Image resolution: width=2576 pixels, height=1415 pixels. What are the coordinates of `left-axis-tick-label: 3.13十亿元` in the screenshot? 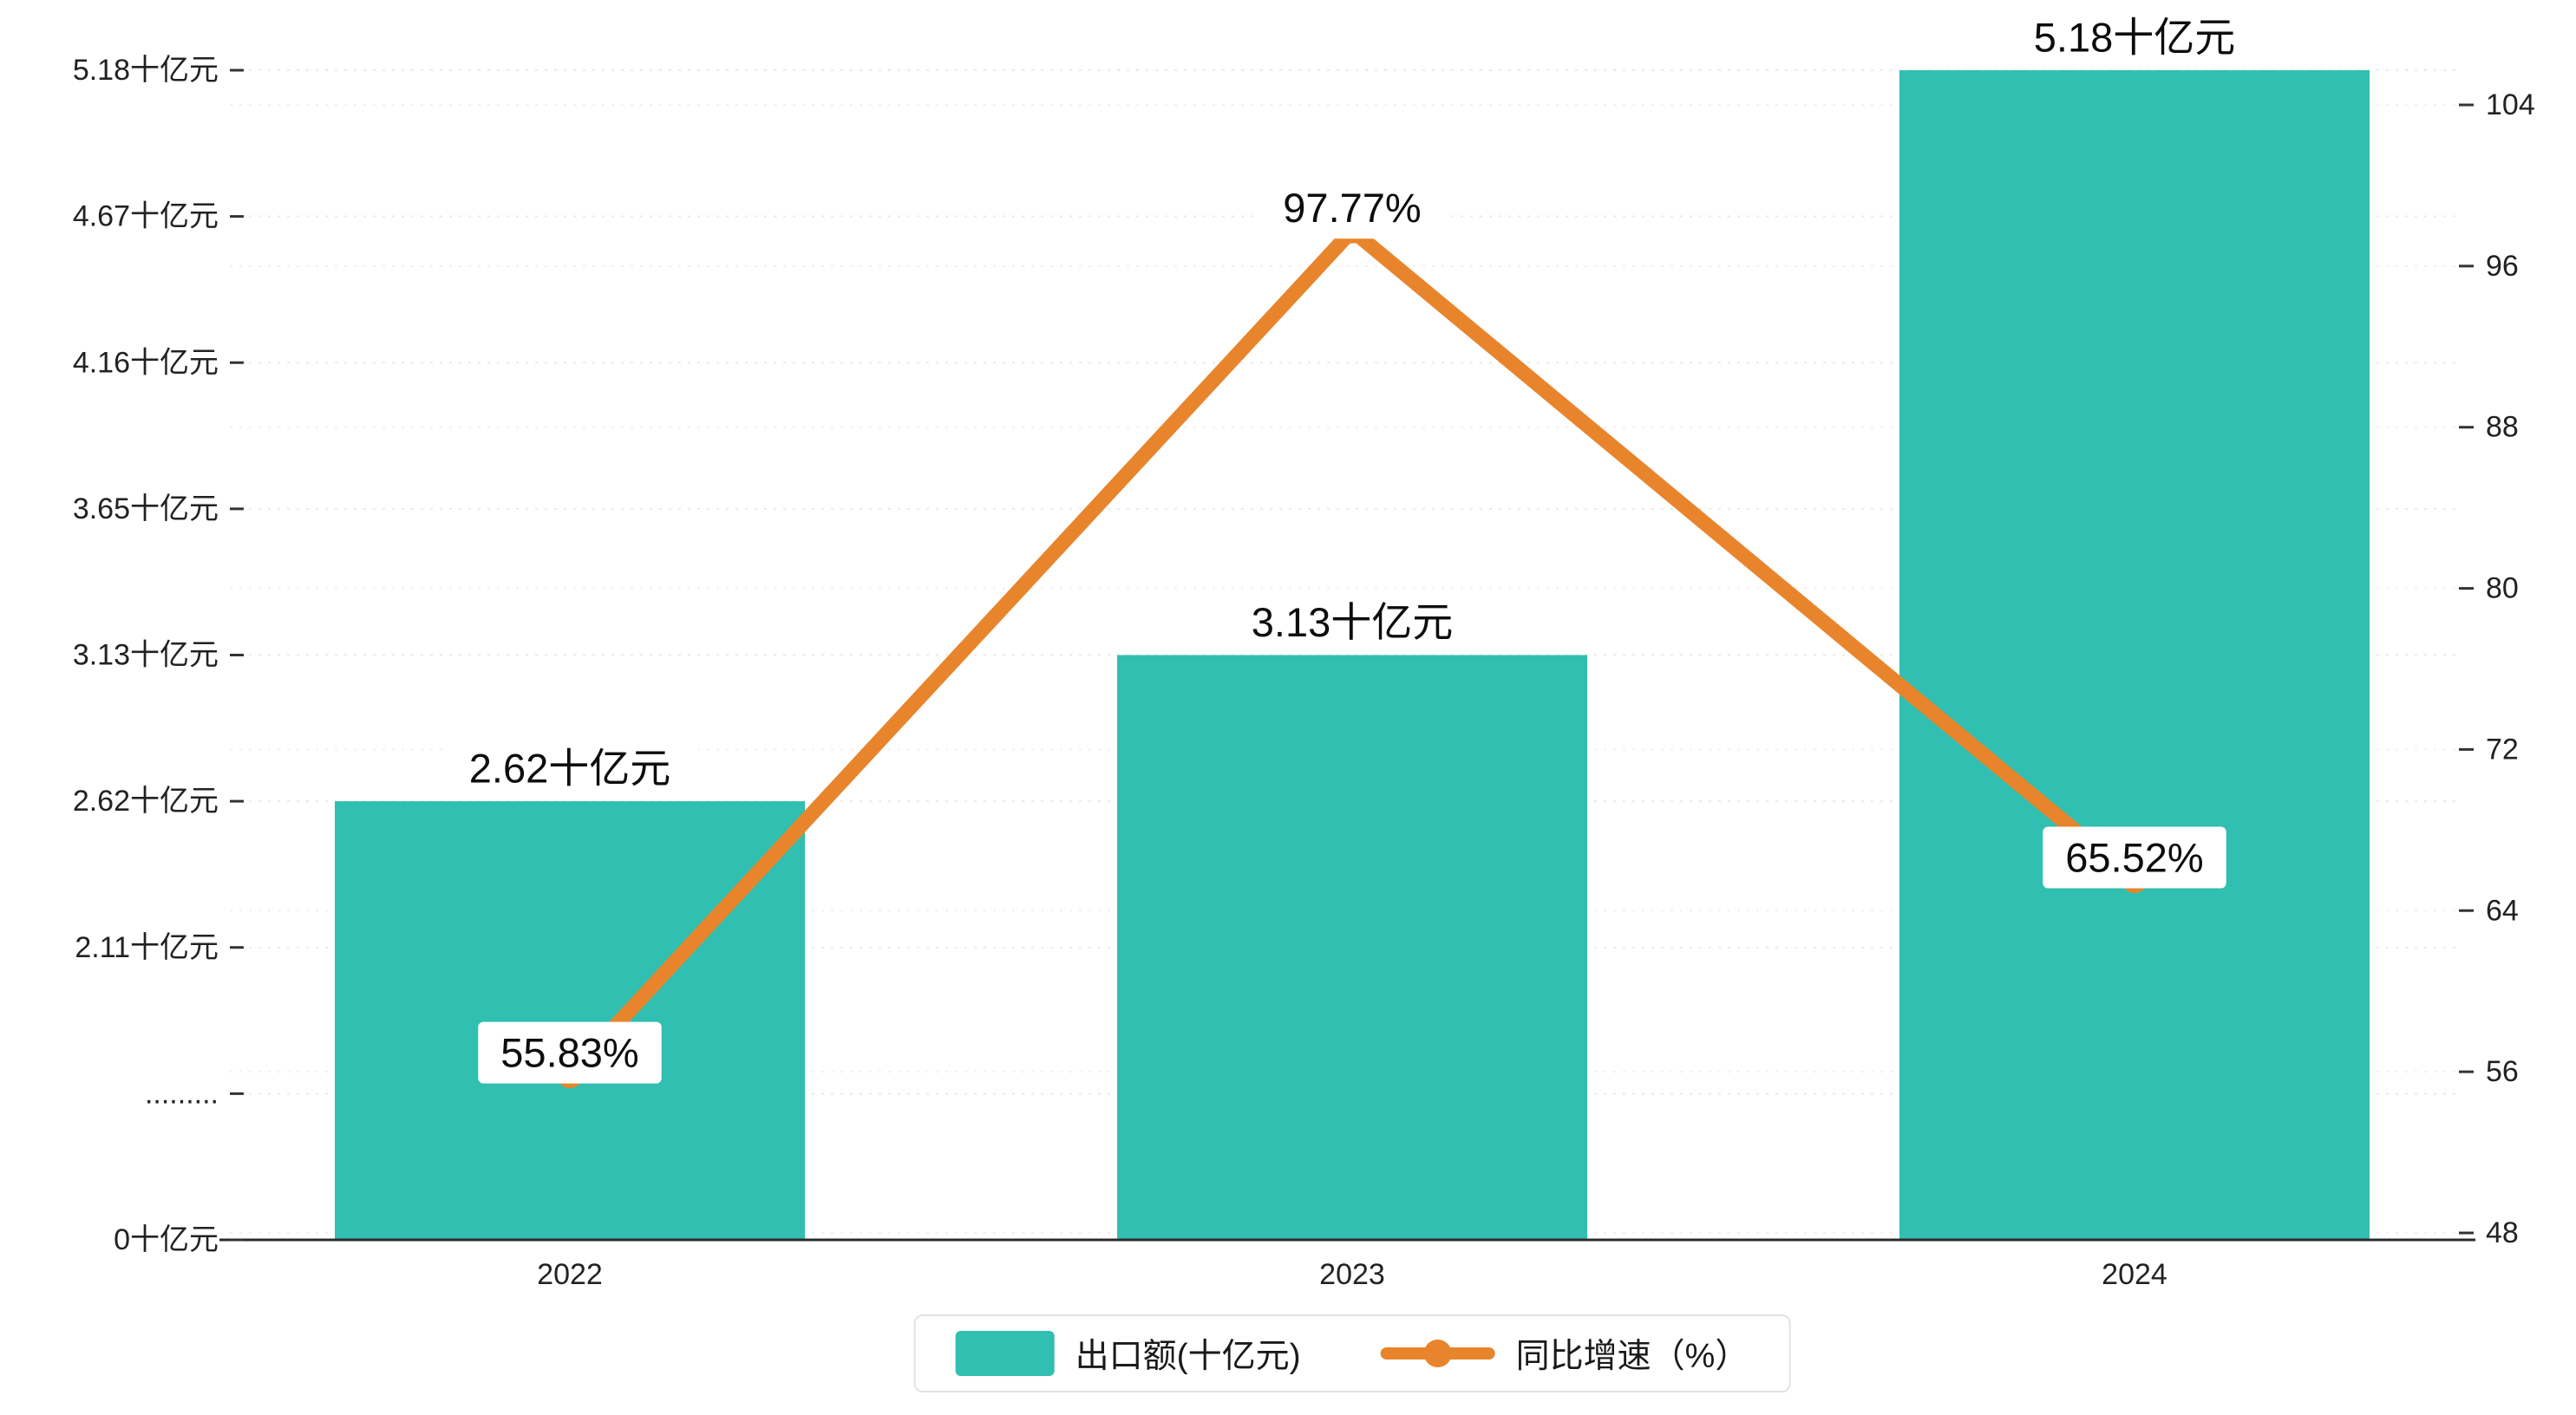 It's located at (146, 655).